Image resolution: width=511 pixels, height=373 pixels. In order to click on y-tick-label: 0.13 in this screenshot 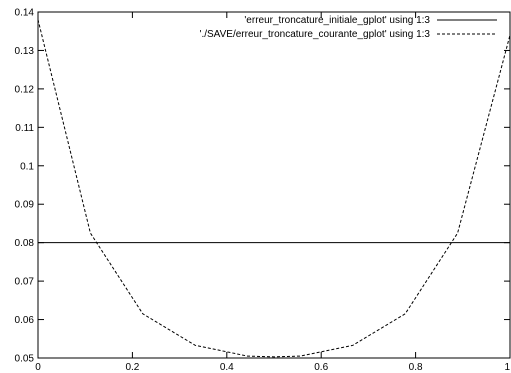, I will do `click(25, 51)`.